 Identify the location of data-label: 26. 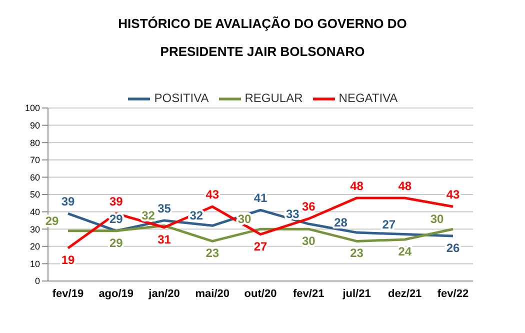
(453, 248).